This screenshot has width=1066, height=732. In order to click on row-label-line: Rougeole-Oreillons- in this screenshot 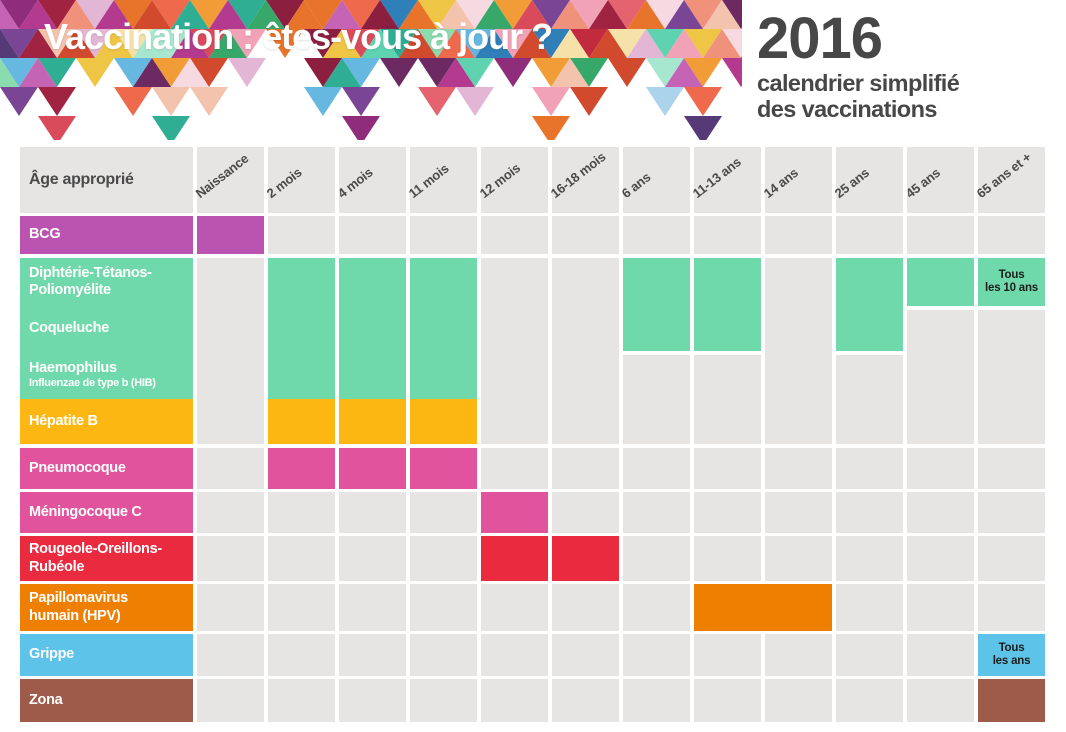, I will do `click(95, 549)`.